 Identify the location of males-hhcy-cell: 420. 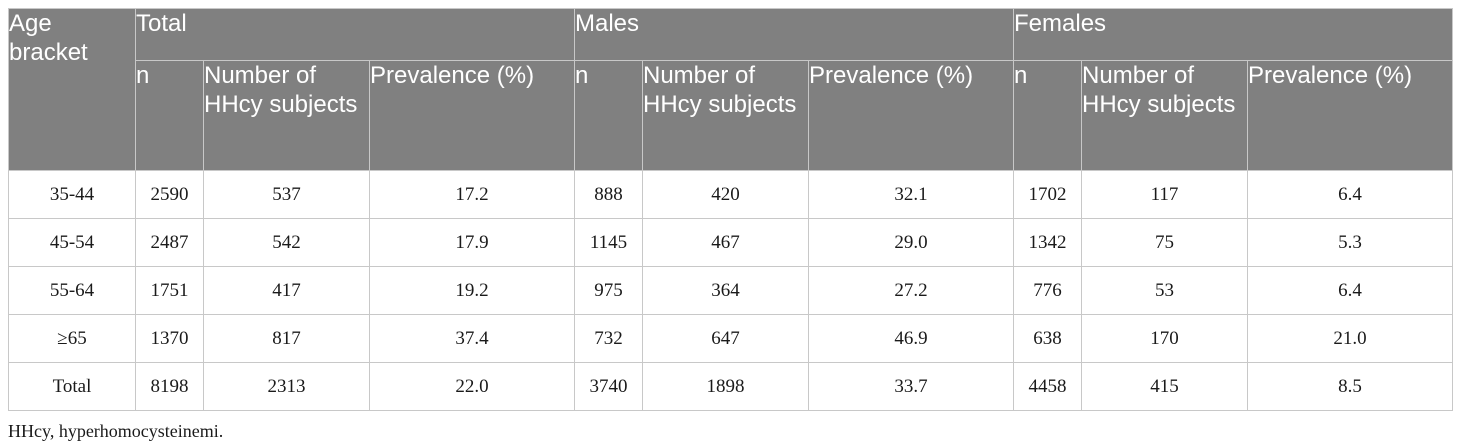
(725, 194).